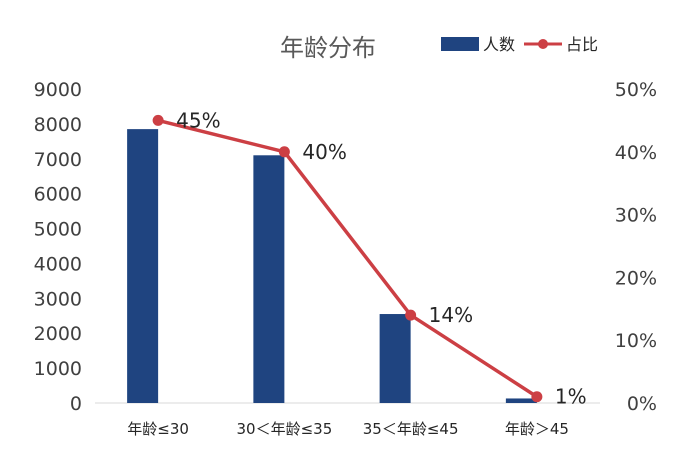 The height and width of the screenshot is (461, 689). Describe the element at coordinates (636, 90) in the screenshot. I see `right-axis-tick-label: 50%` at that location.